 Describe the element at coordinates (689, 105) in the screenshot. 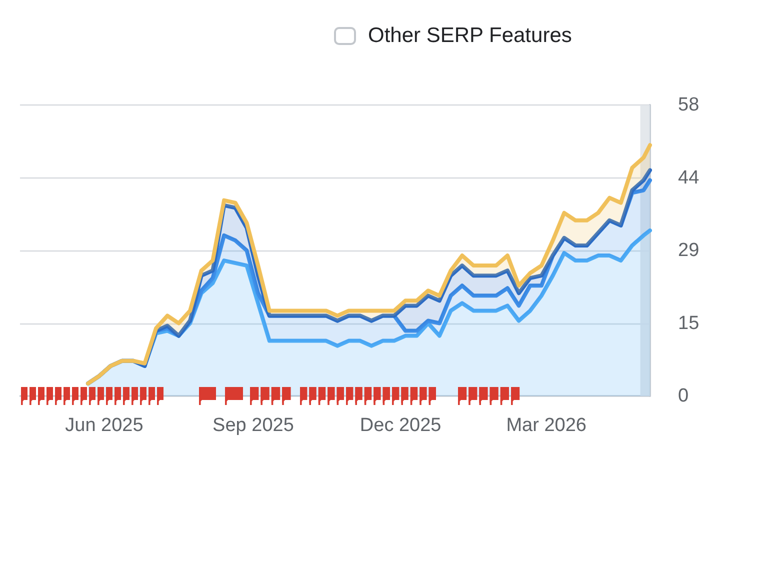

I see `y-tick-label: 58` at that location.